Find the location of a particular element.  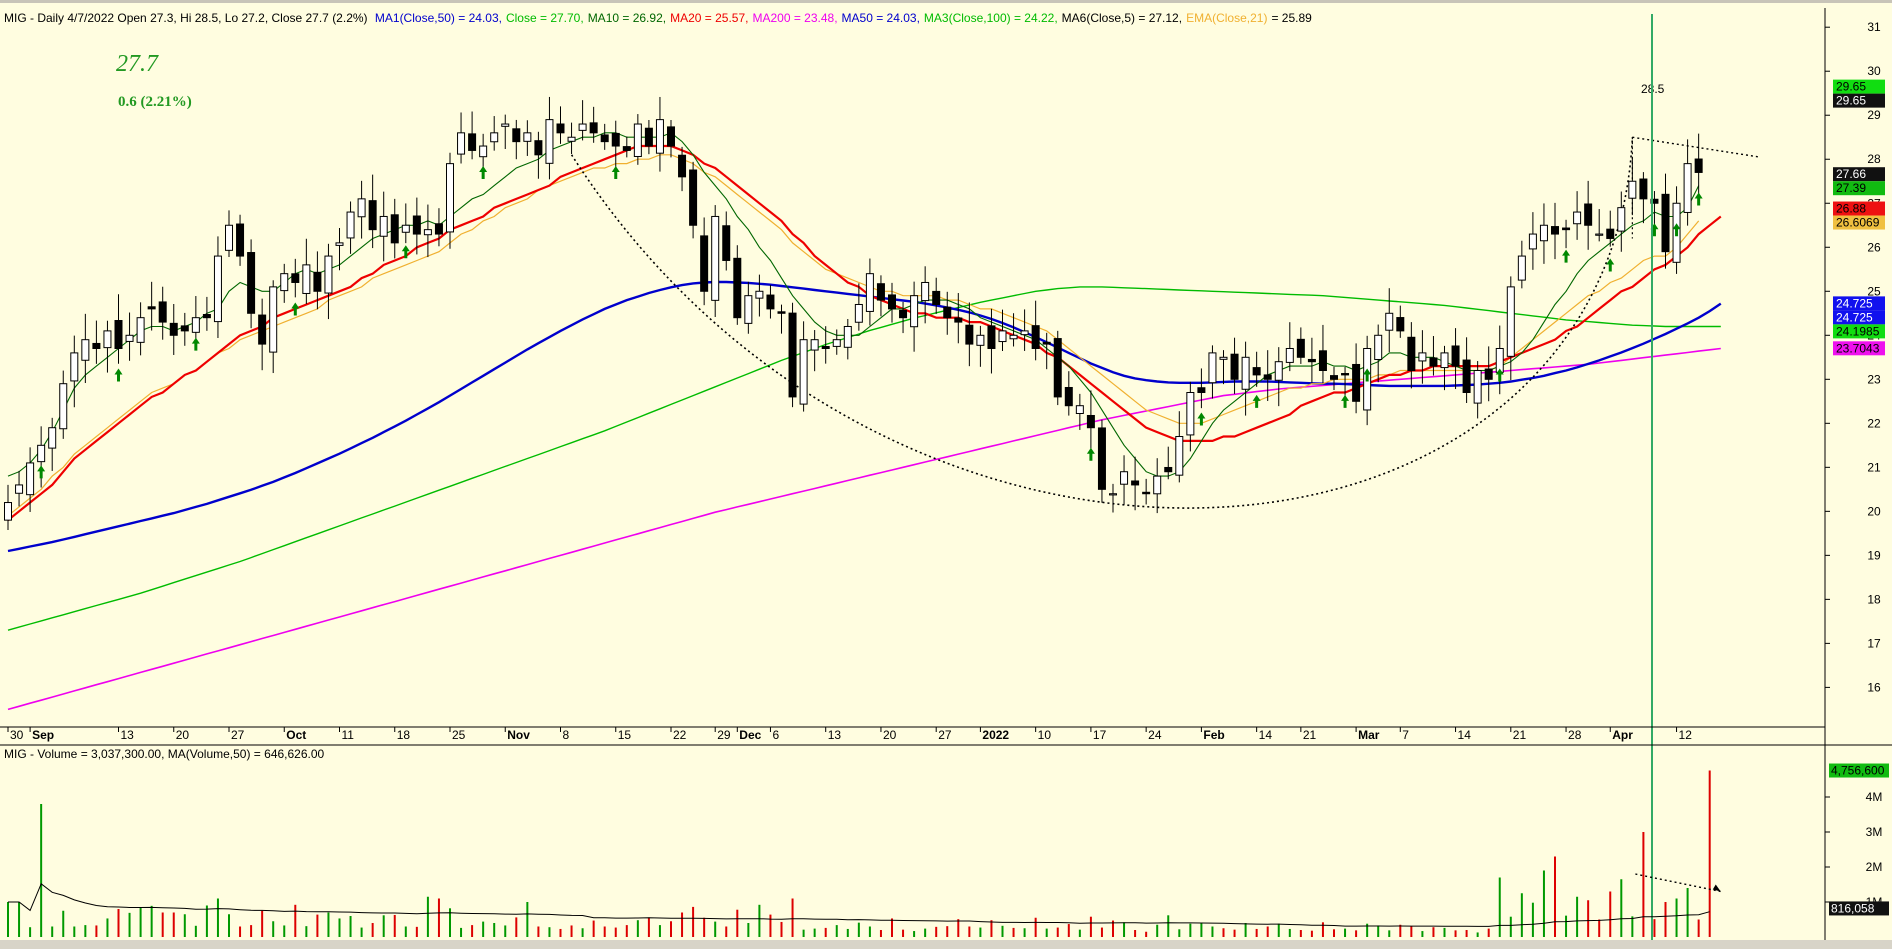

date-label: 8 is located at coordinates (566, 735).